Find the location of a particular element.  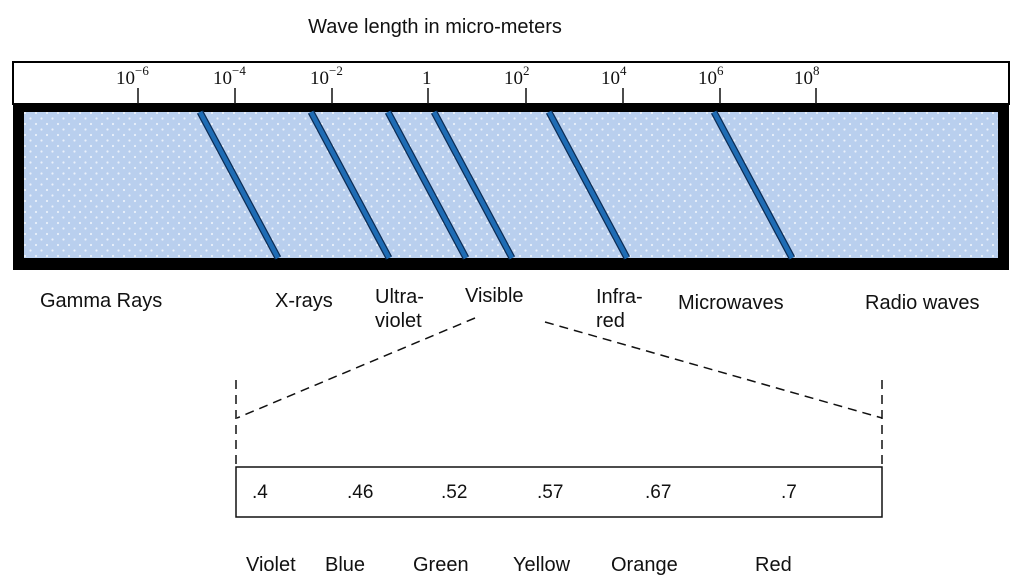

tick-exponent-text: 6 is located at coordinates (720, 70).